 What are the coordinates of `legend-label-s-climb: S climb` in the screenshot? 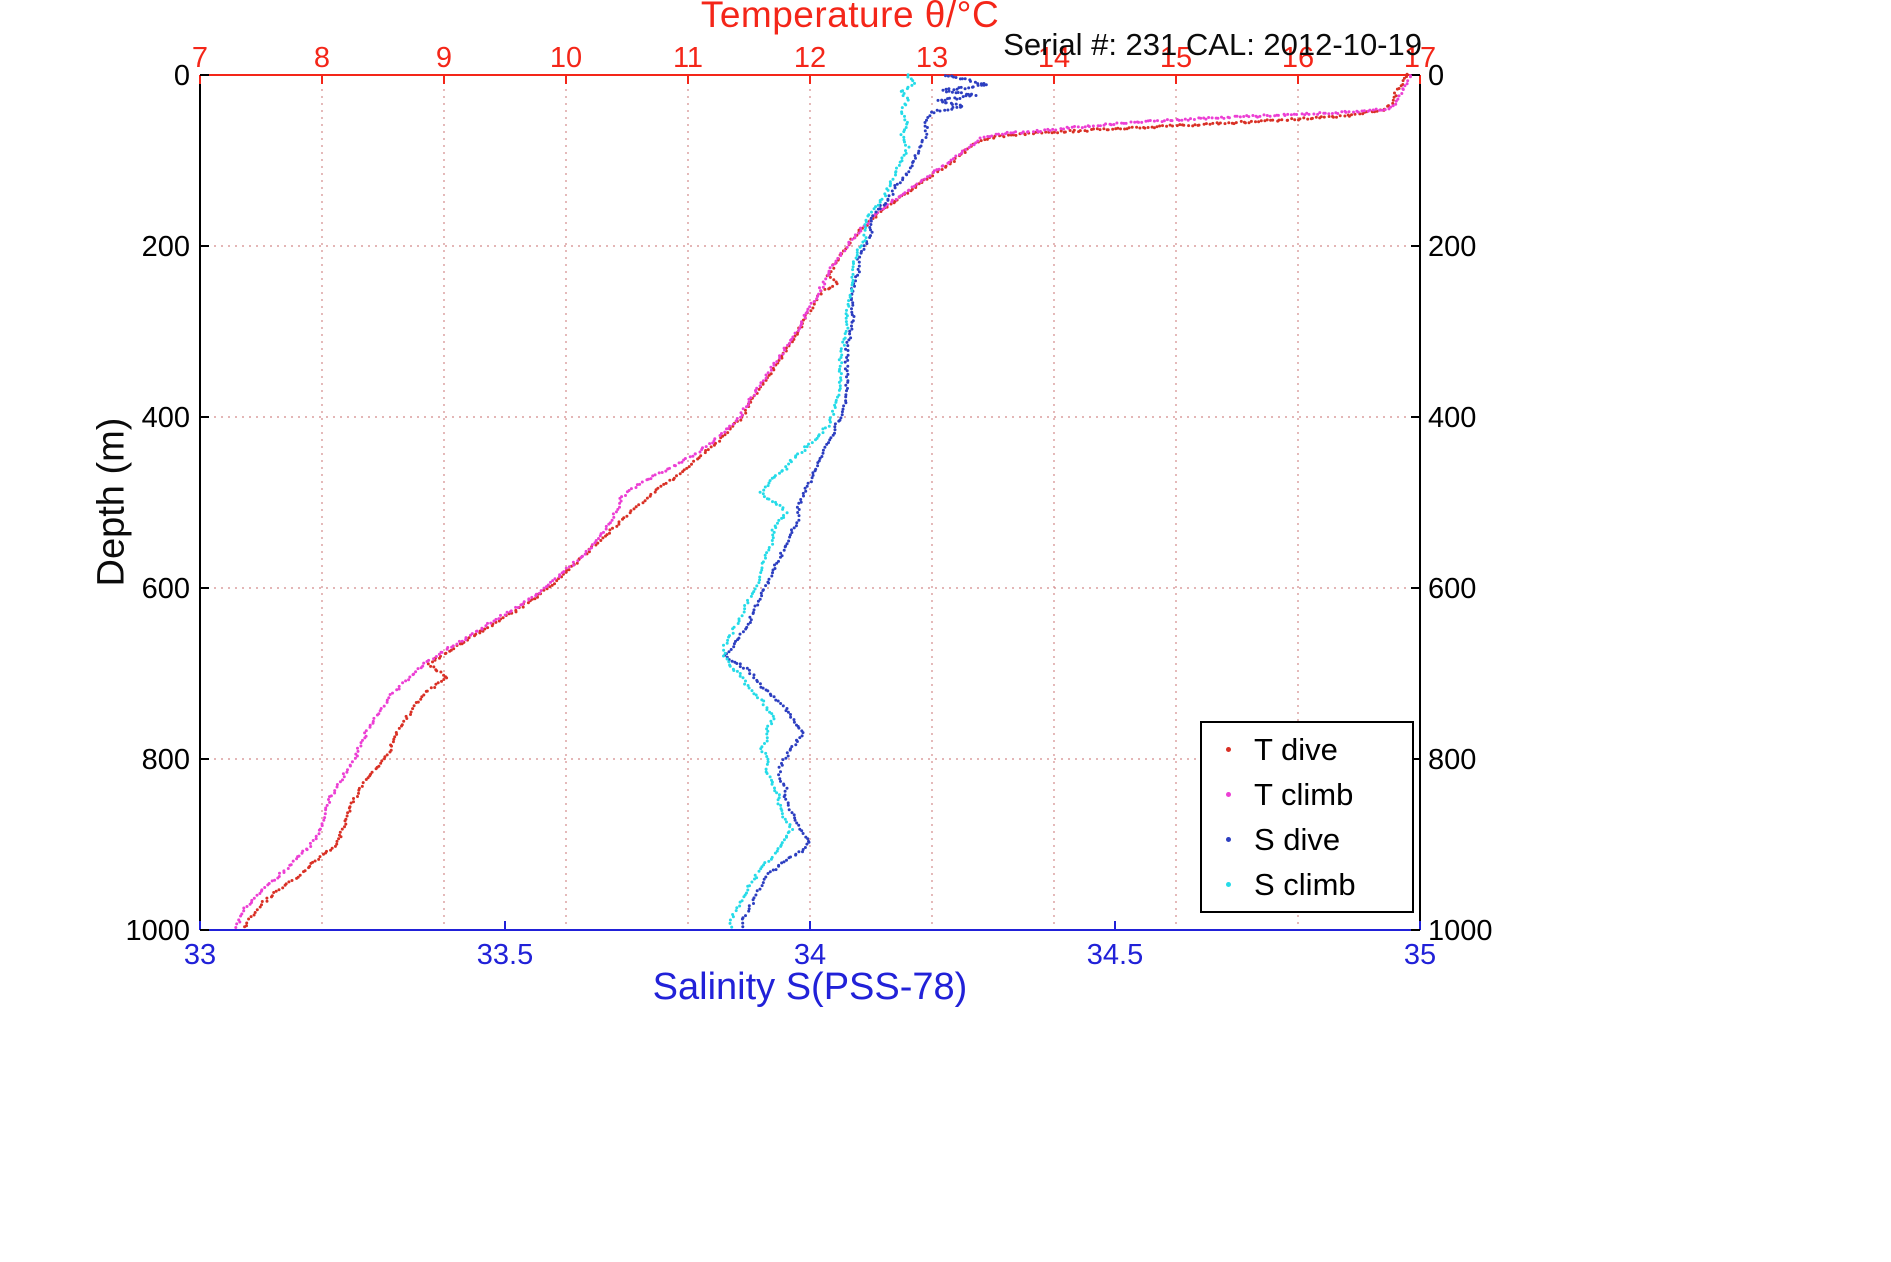 It's located at (1305, 884).